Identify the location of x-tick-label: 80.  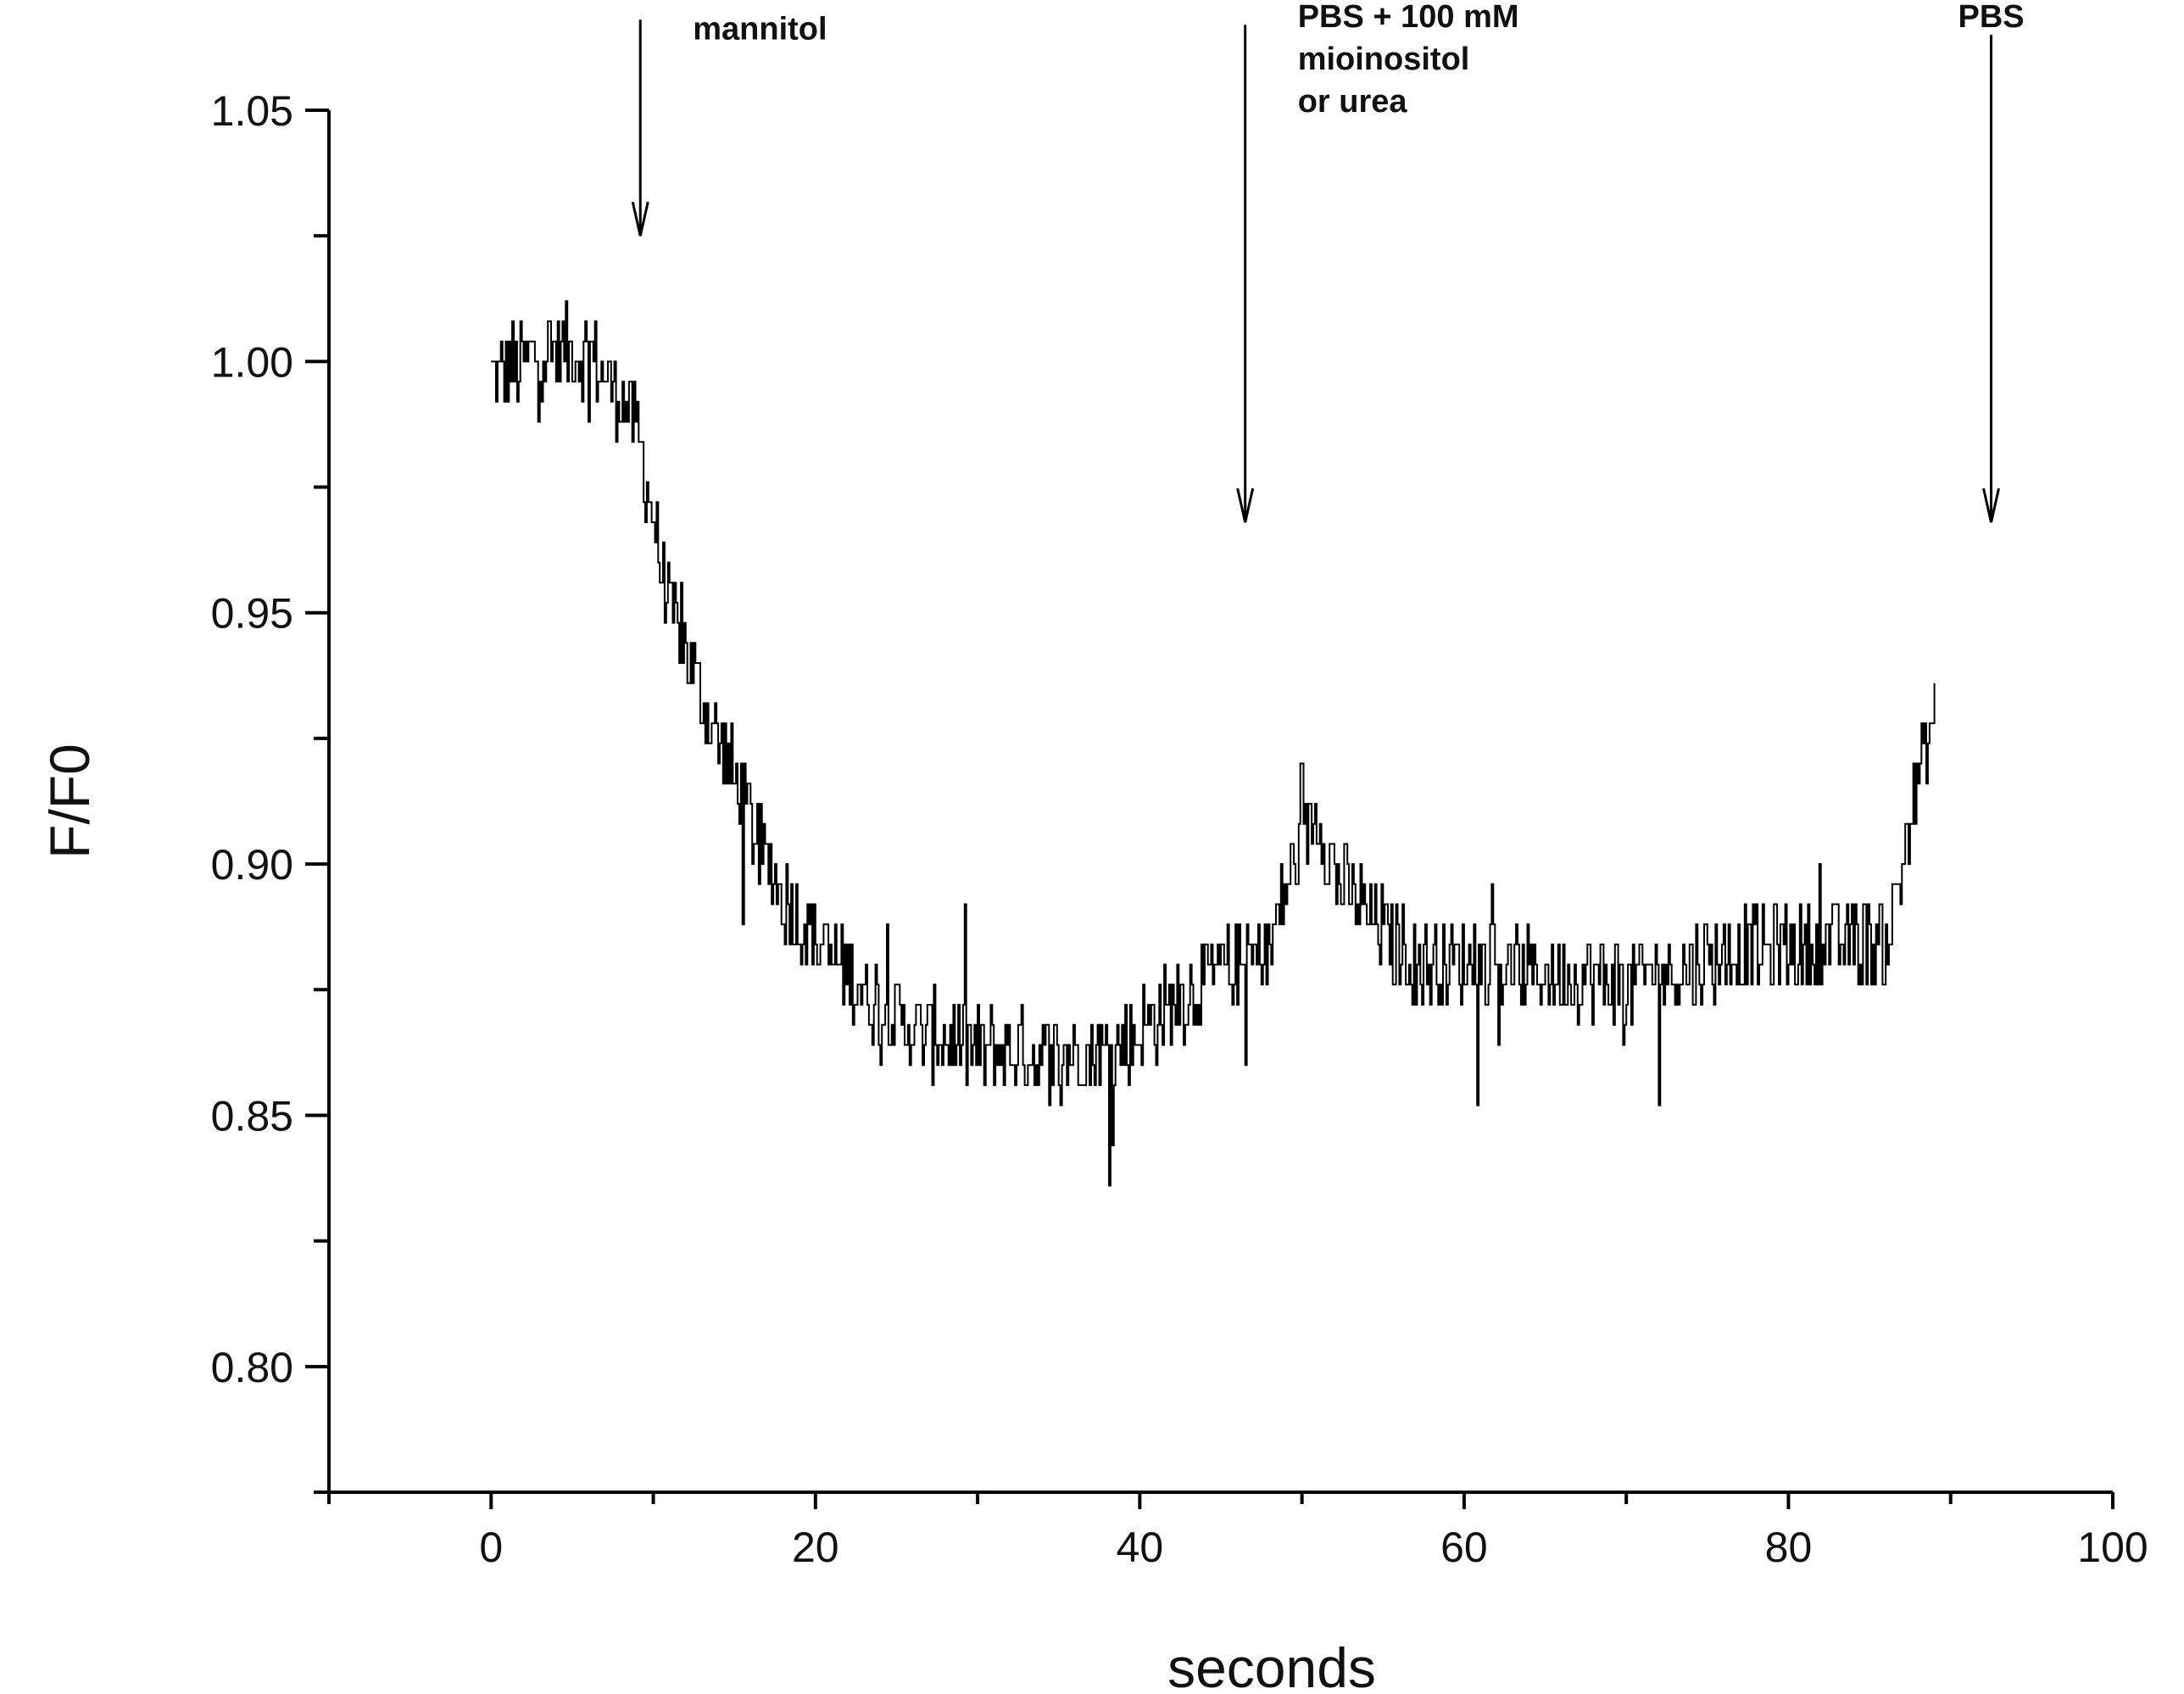
(1789, 1548).